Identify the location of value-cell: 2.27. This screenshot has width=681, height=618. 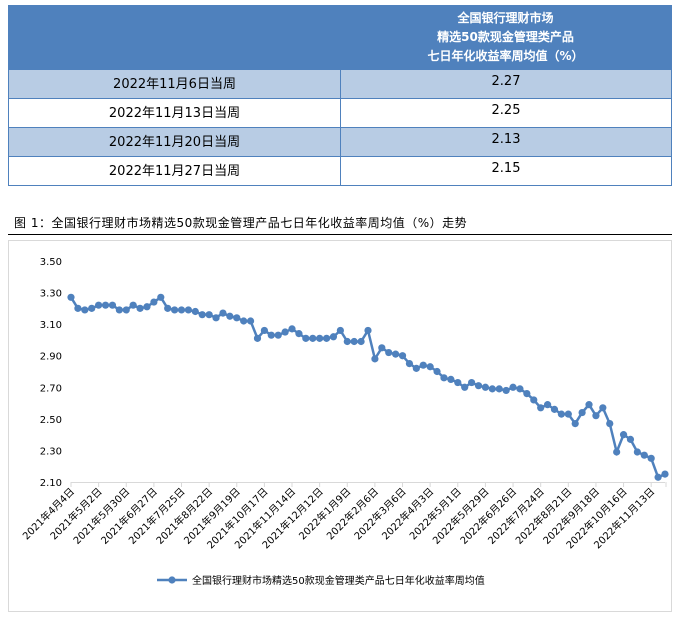
(506, 81).